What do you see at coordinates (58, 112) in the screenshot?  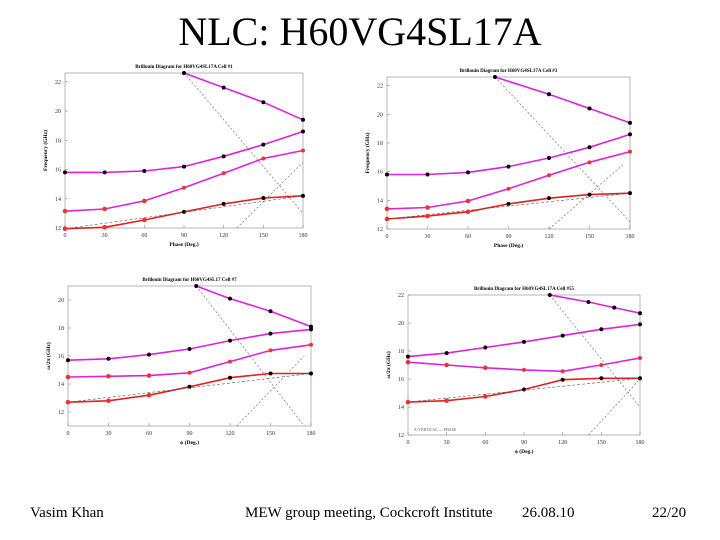 I see `y-tick-label: 20` at bounding box center [58, 112].